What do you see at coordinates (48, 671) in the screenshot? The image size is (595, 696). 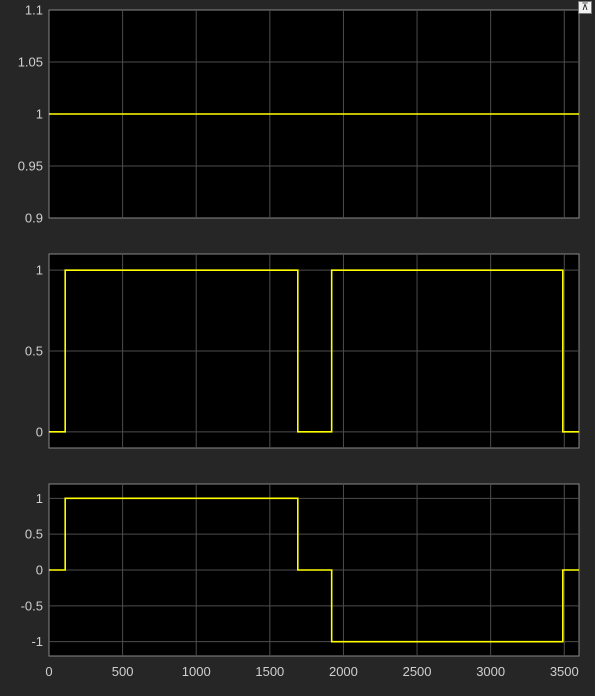 I see `x-tick-label-0: 0` at bounding box center [48, 671].